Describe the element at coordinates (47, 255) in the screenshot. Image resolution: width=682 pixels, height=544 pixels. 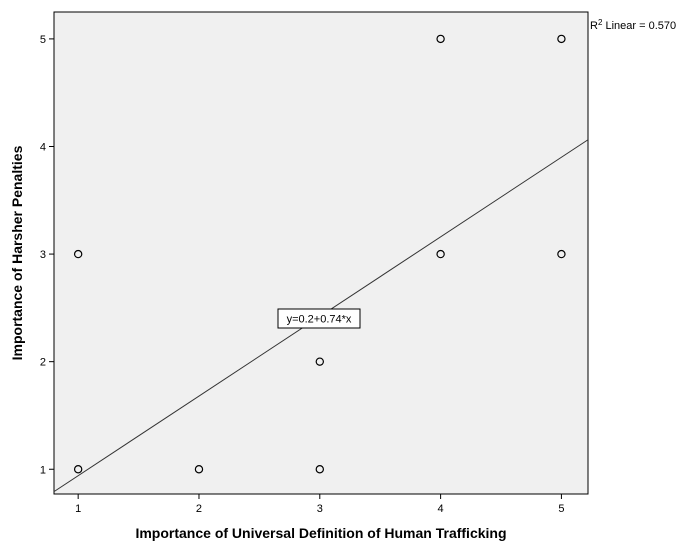
I see `y-axis-ticks: 1 2 3 4 5` at that location.